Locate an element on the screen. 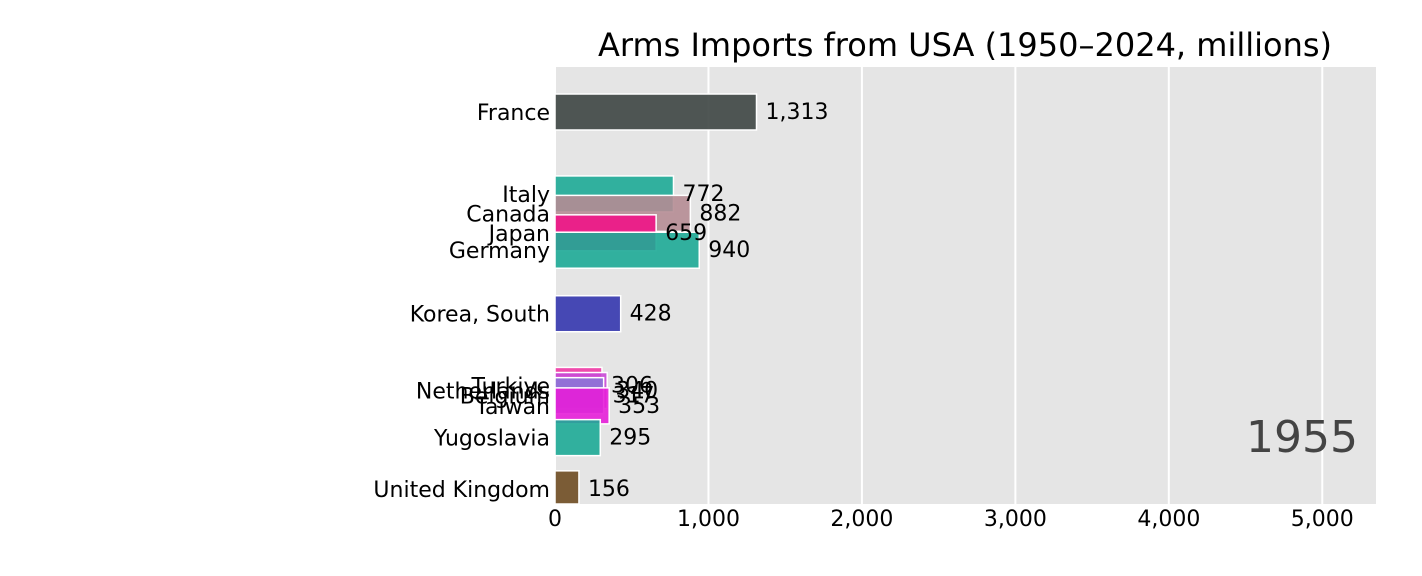  value-label: 306 is located at coordinates (632, 385).